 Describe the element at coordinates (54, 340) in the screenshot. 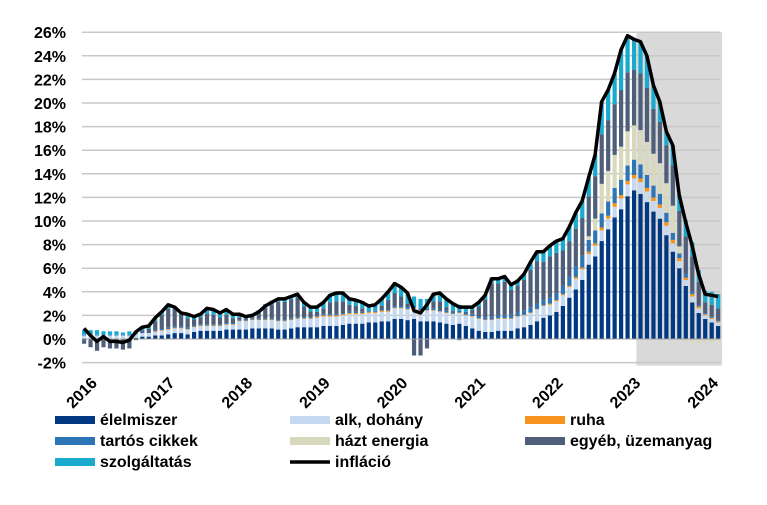

I see `y-tick-label: 0%` at that location.